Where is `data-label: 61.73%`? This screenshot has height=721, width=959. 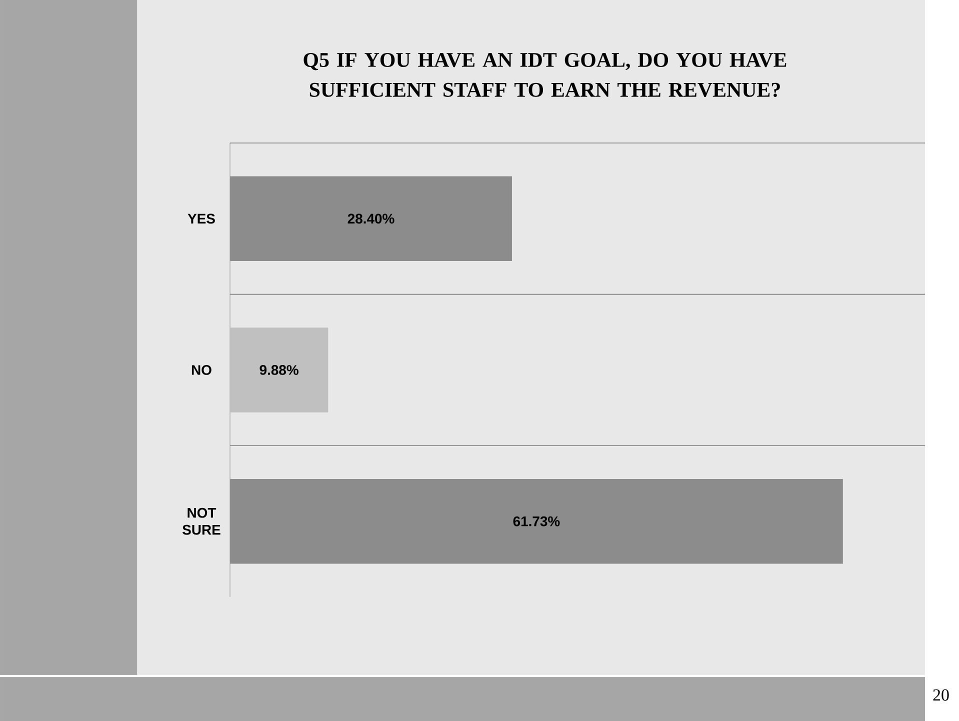
data-label: 61.73% is located at coordinates (536, 521).